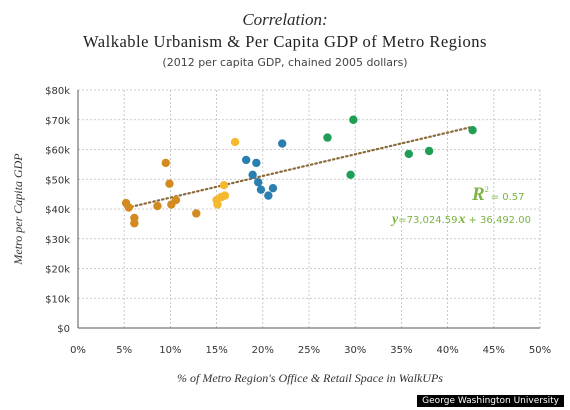  Describe the element at coordinates (490, 401) in the screenshot. I see `source-credit: George Washington University` at that location.